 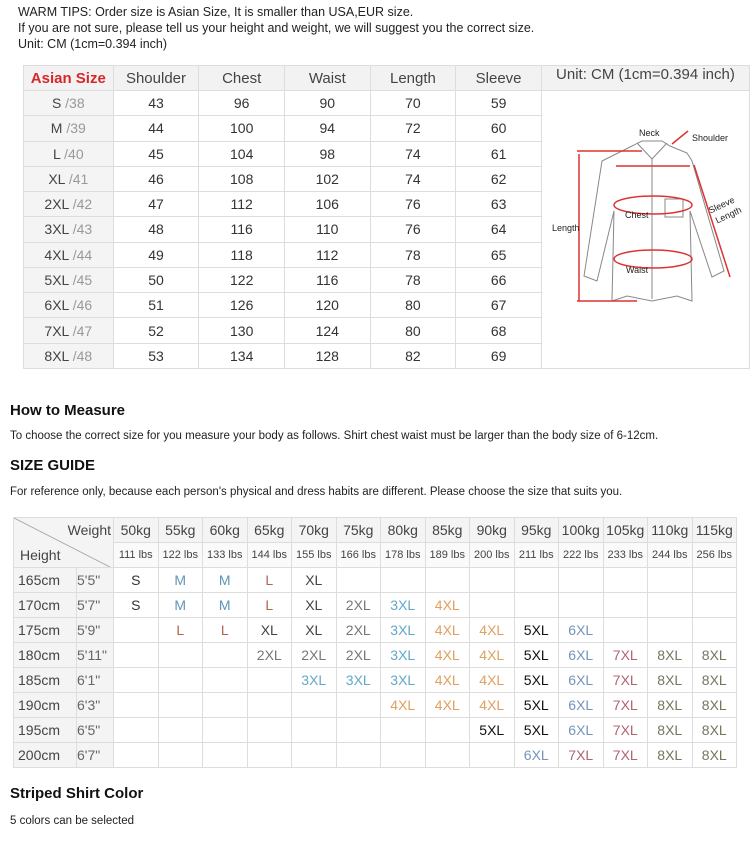 I want to click on eu-size: /48, so click(x=82, y=355).